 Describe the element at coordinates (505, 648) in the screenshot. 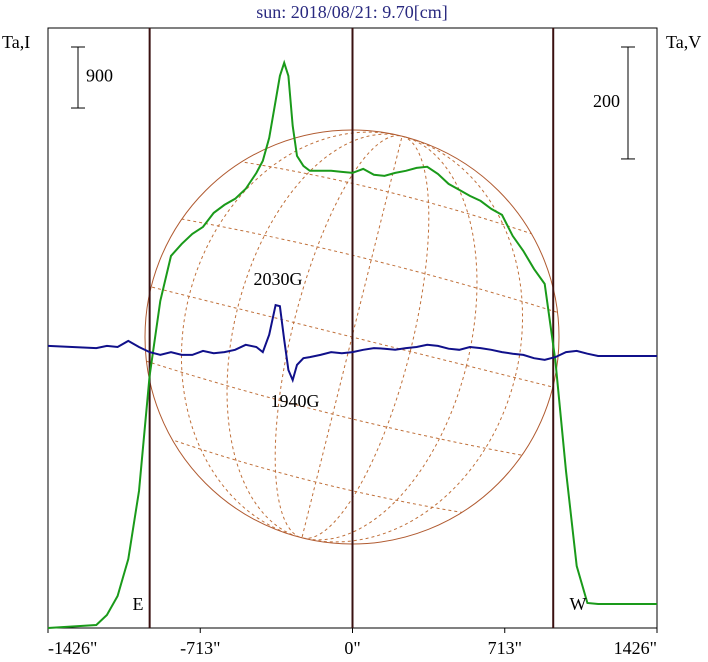

I see `x-tick-label: 713"` at that location.